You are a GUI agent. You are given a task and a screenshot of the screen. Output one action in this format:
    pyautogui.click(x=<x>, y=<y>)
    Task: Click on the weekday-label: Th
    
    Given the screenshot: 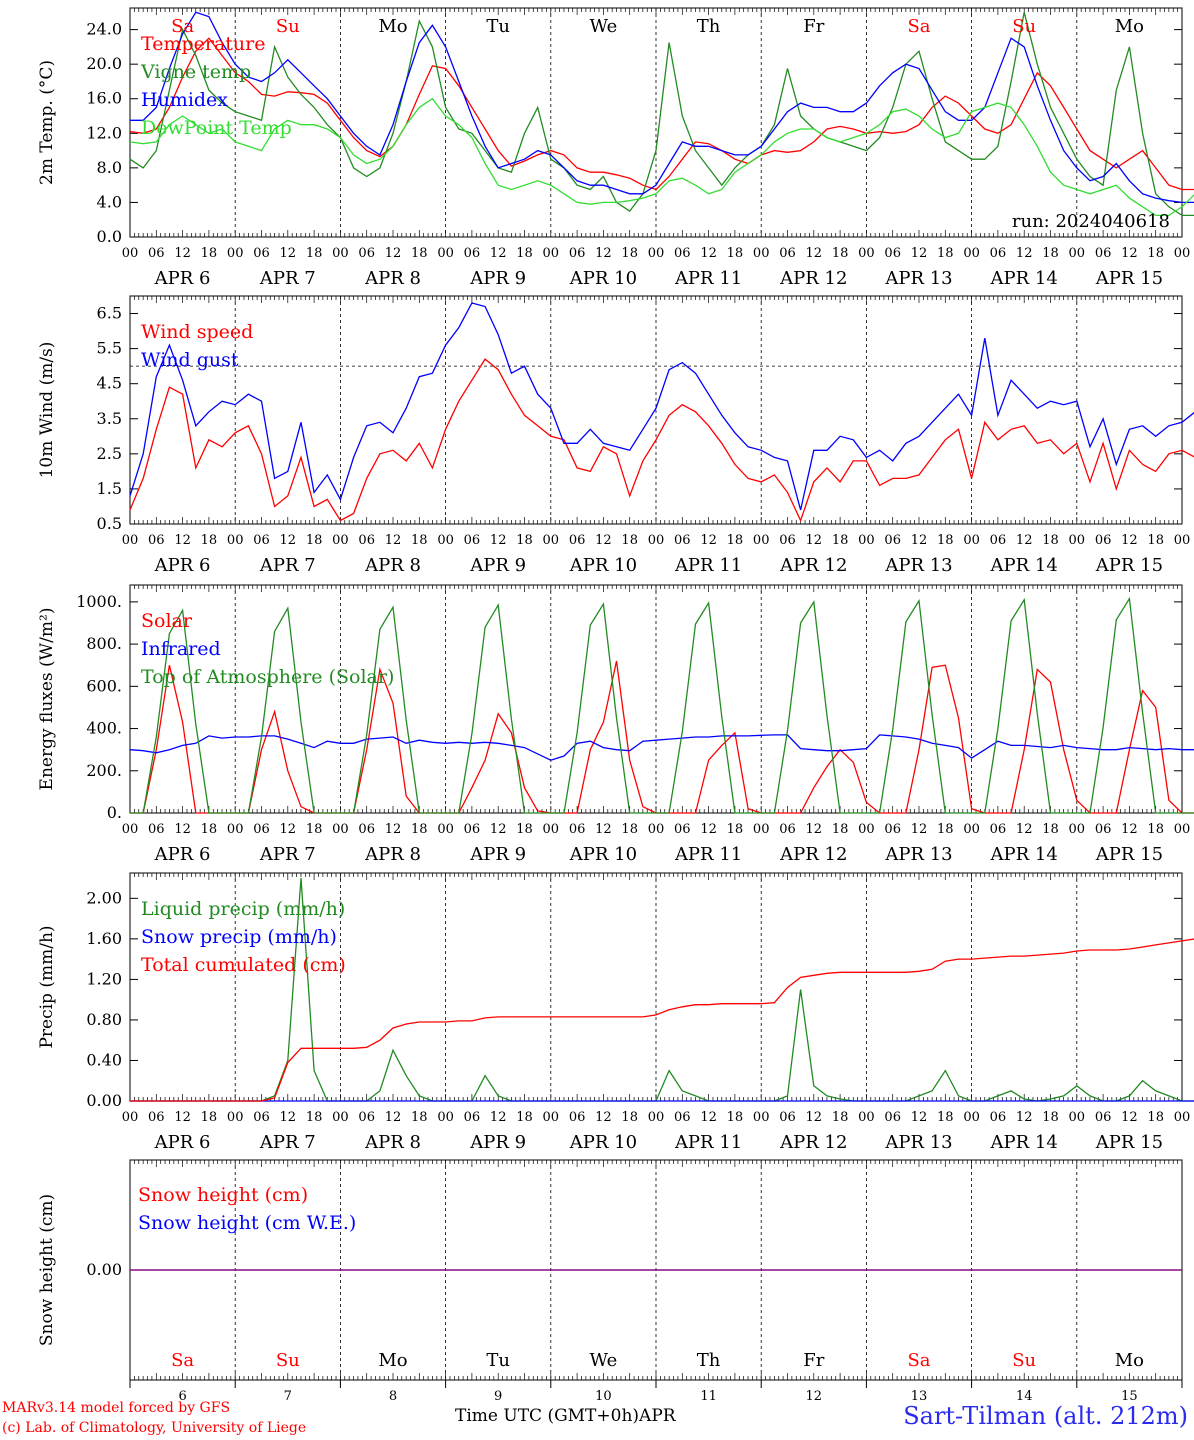 What is the action you would take?
    pyautogui.click(x=709, y=26)
    